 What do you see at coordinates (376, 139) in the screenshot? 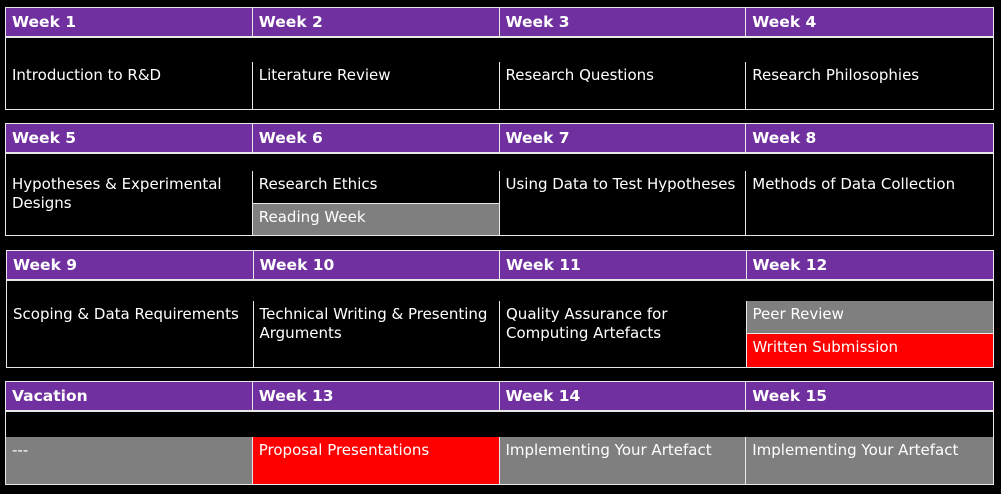
I see `week-header: Week 6` at bounding box center [376, 139].